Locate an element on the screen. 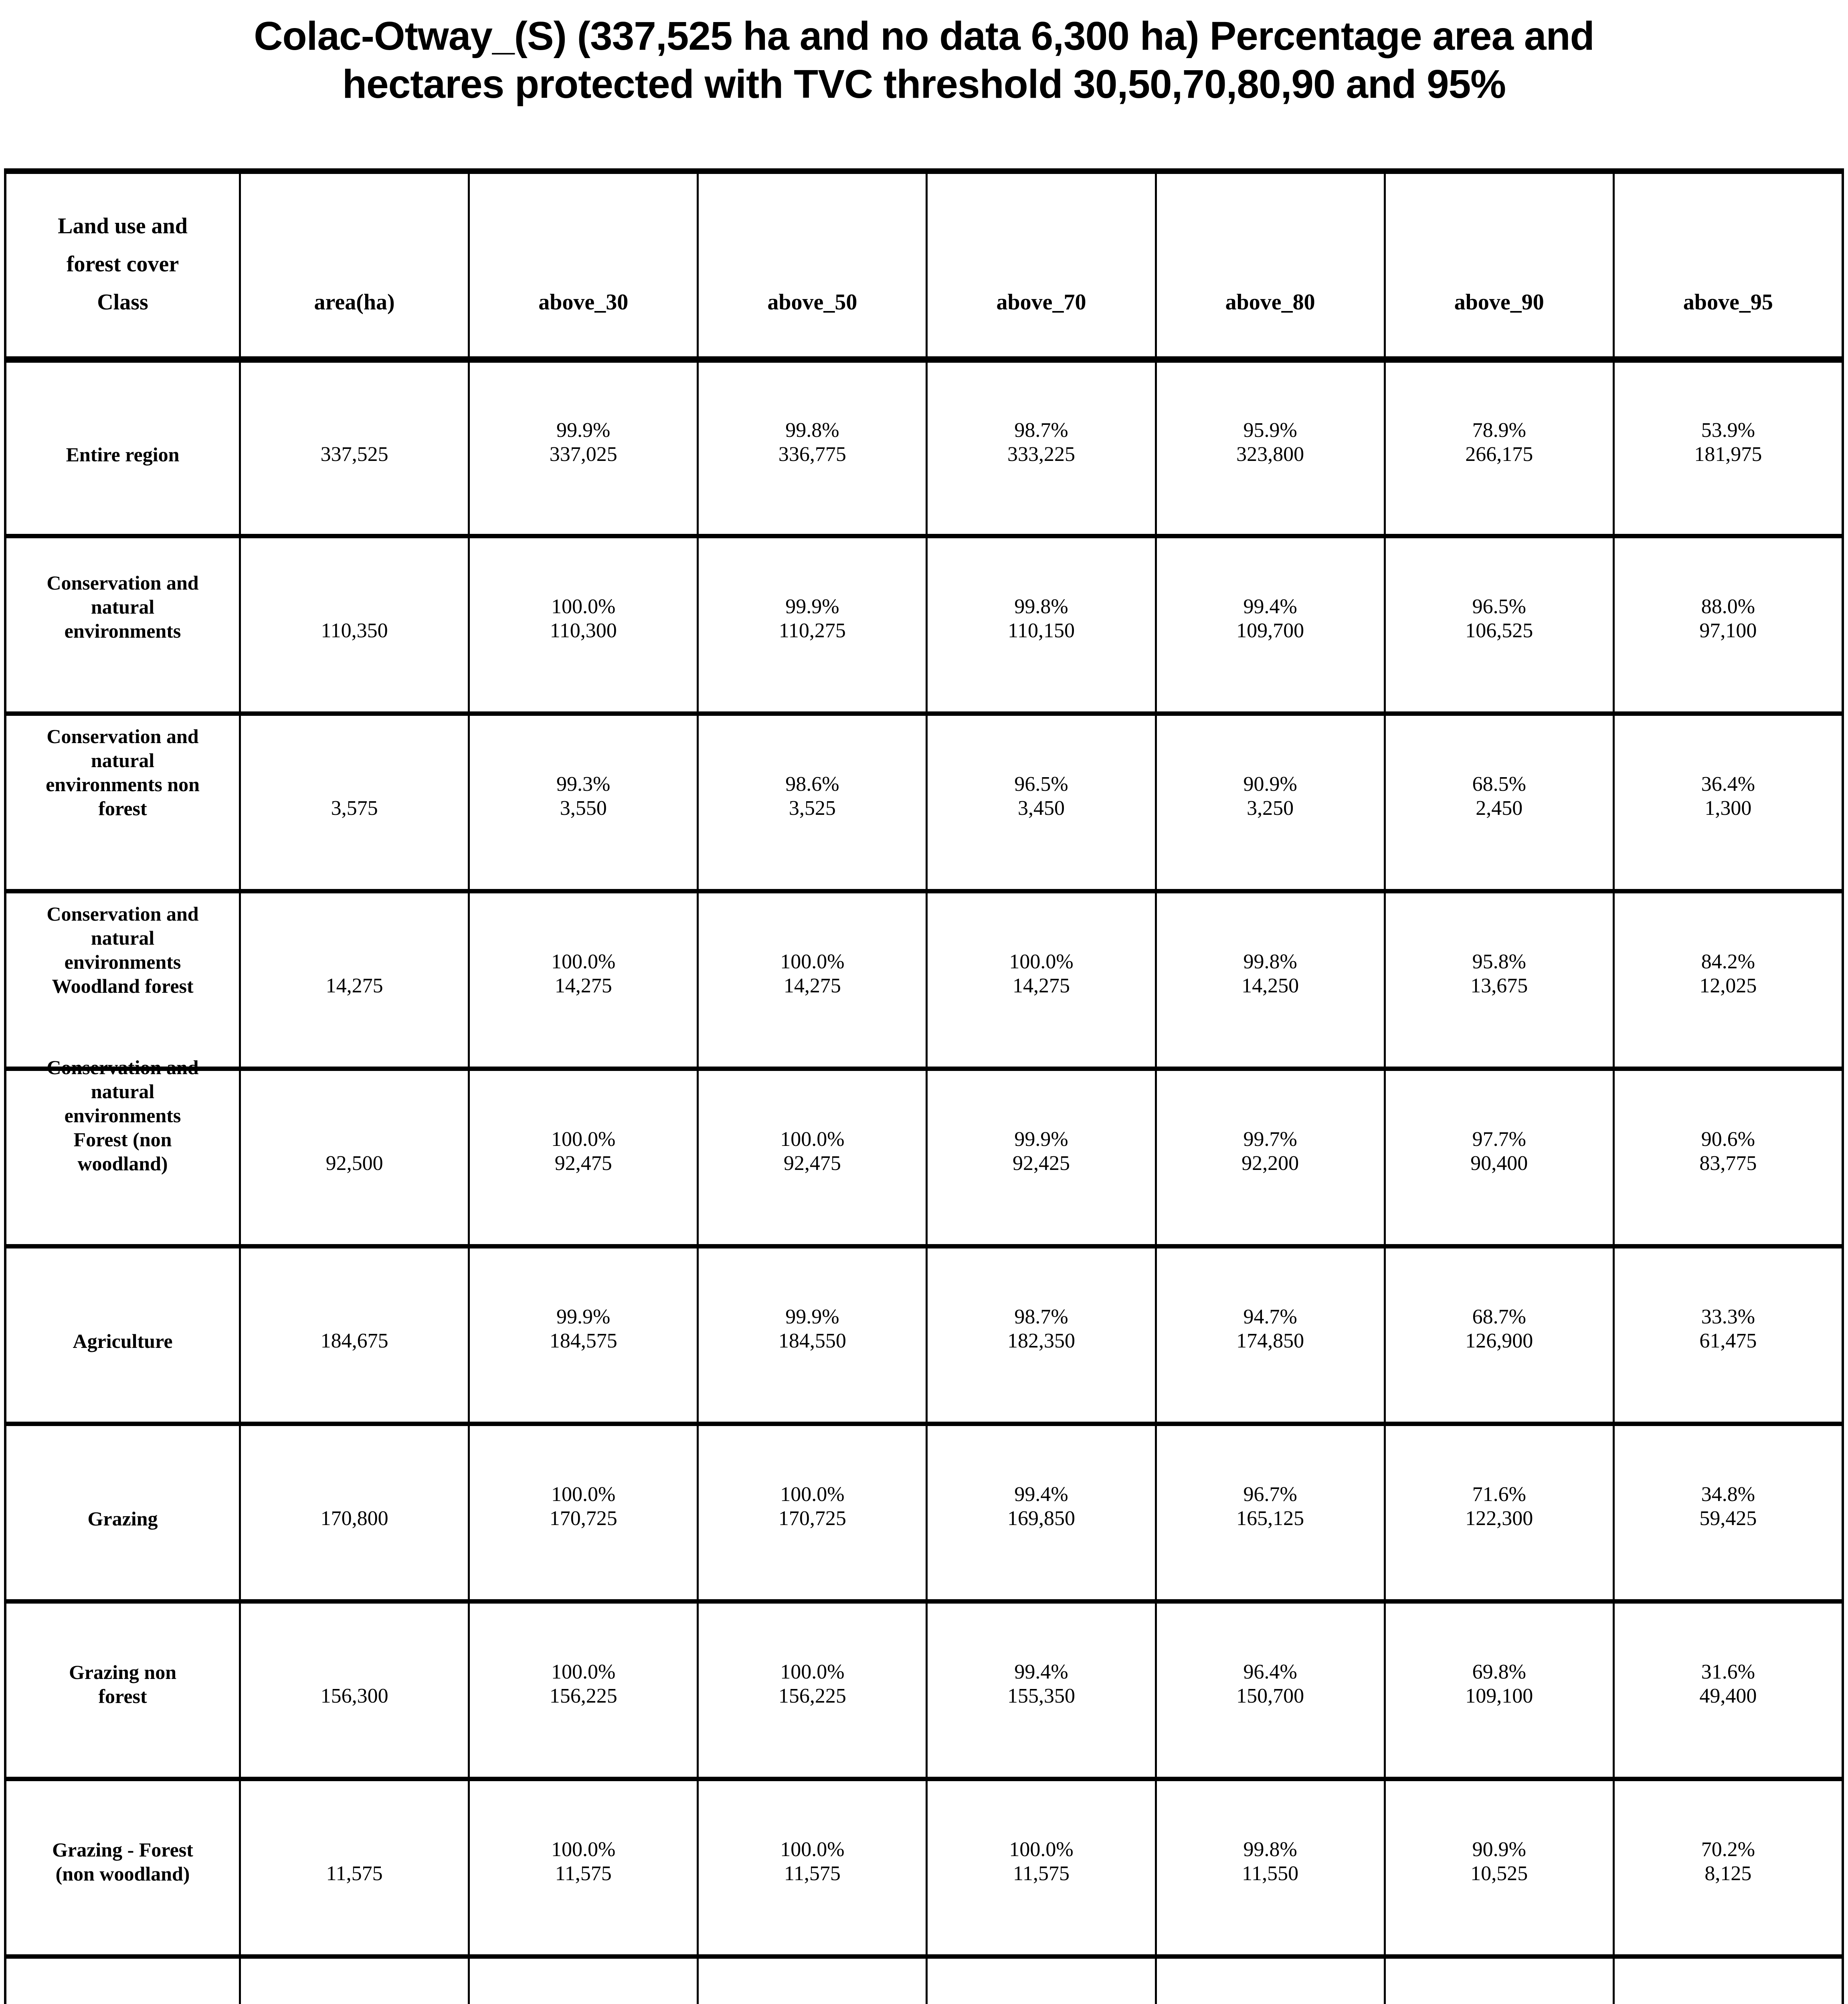  threshold-cell: 34.8% 59,425 is located at coordinates (1727, 1513).